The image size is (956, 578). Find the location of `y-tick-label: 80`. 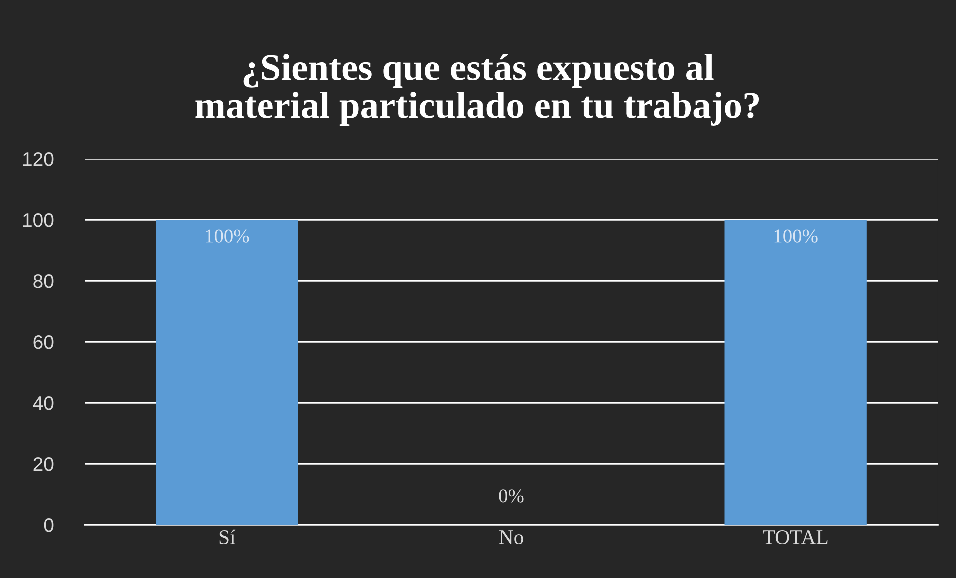

y-tick-label: 80 is located at coordinates (44, 281).